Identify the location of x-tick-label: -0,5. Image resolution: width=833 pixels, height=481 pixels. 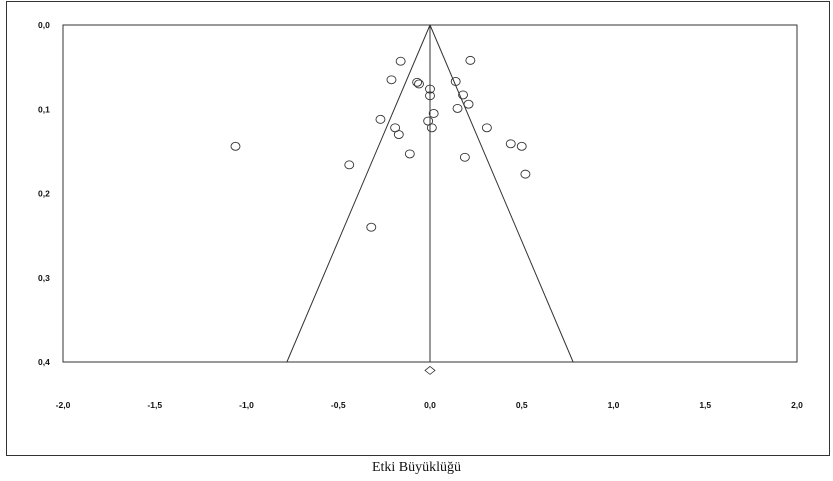
(338, 405).